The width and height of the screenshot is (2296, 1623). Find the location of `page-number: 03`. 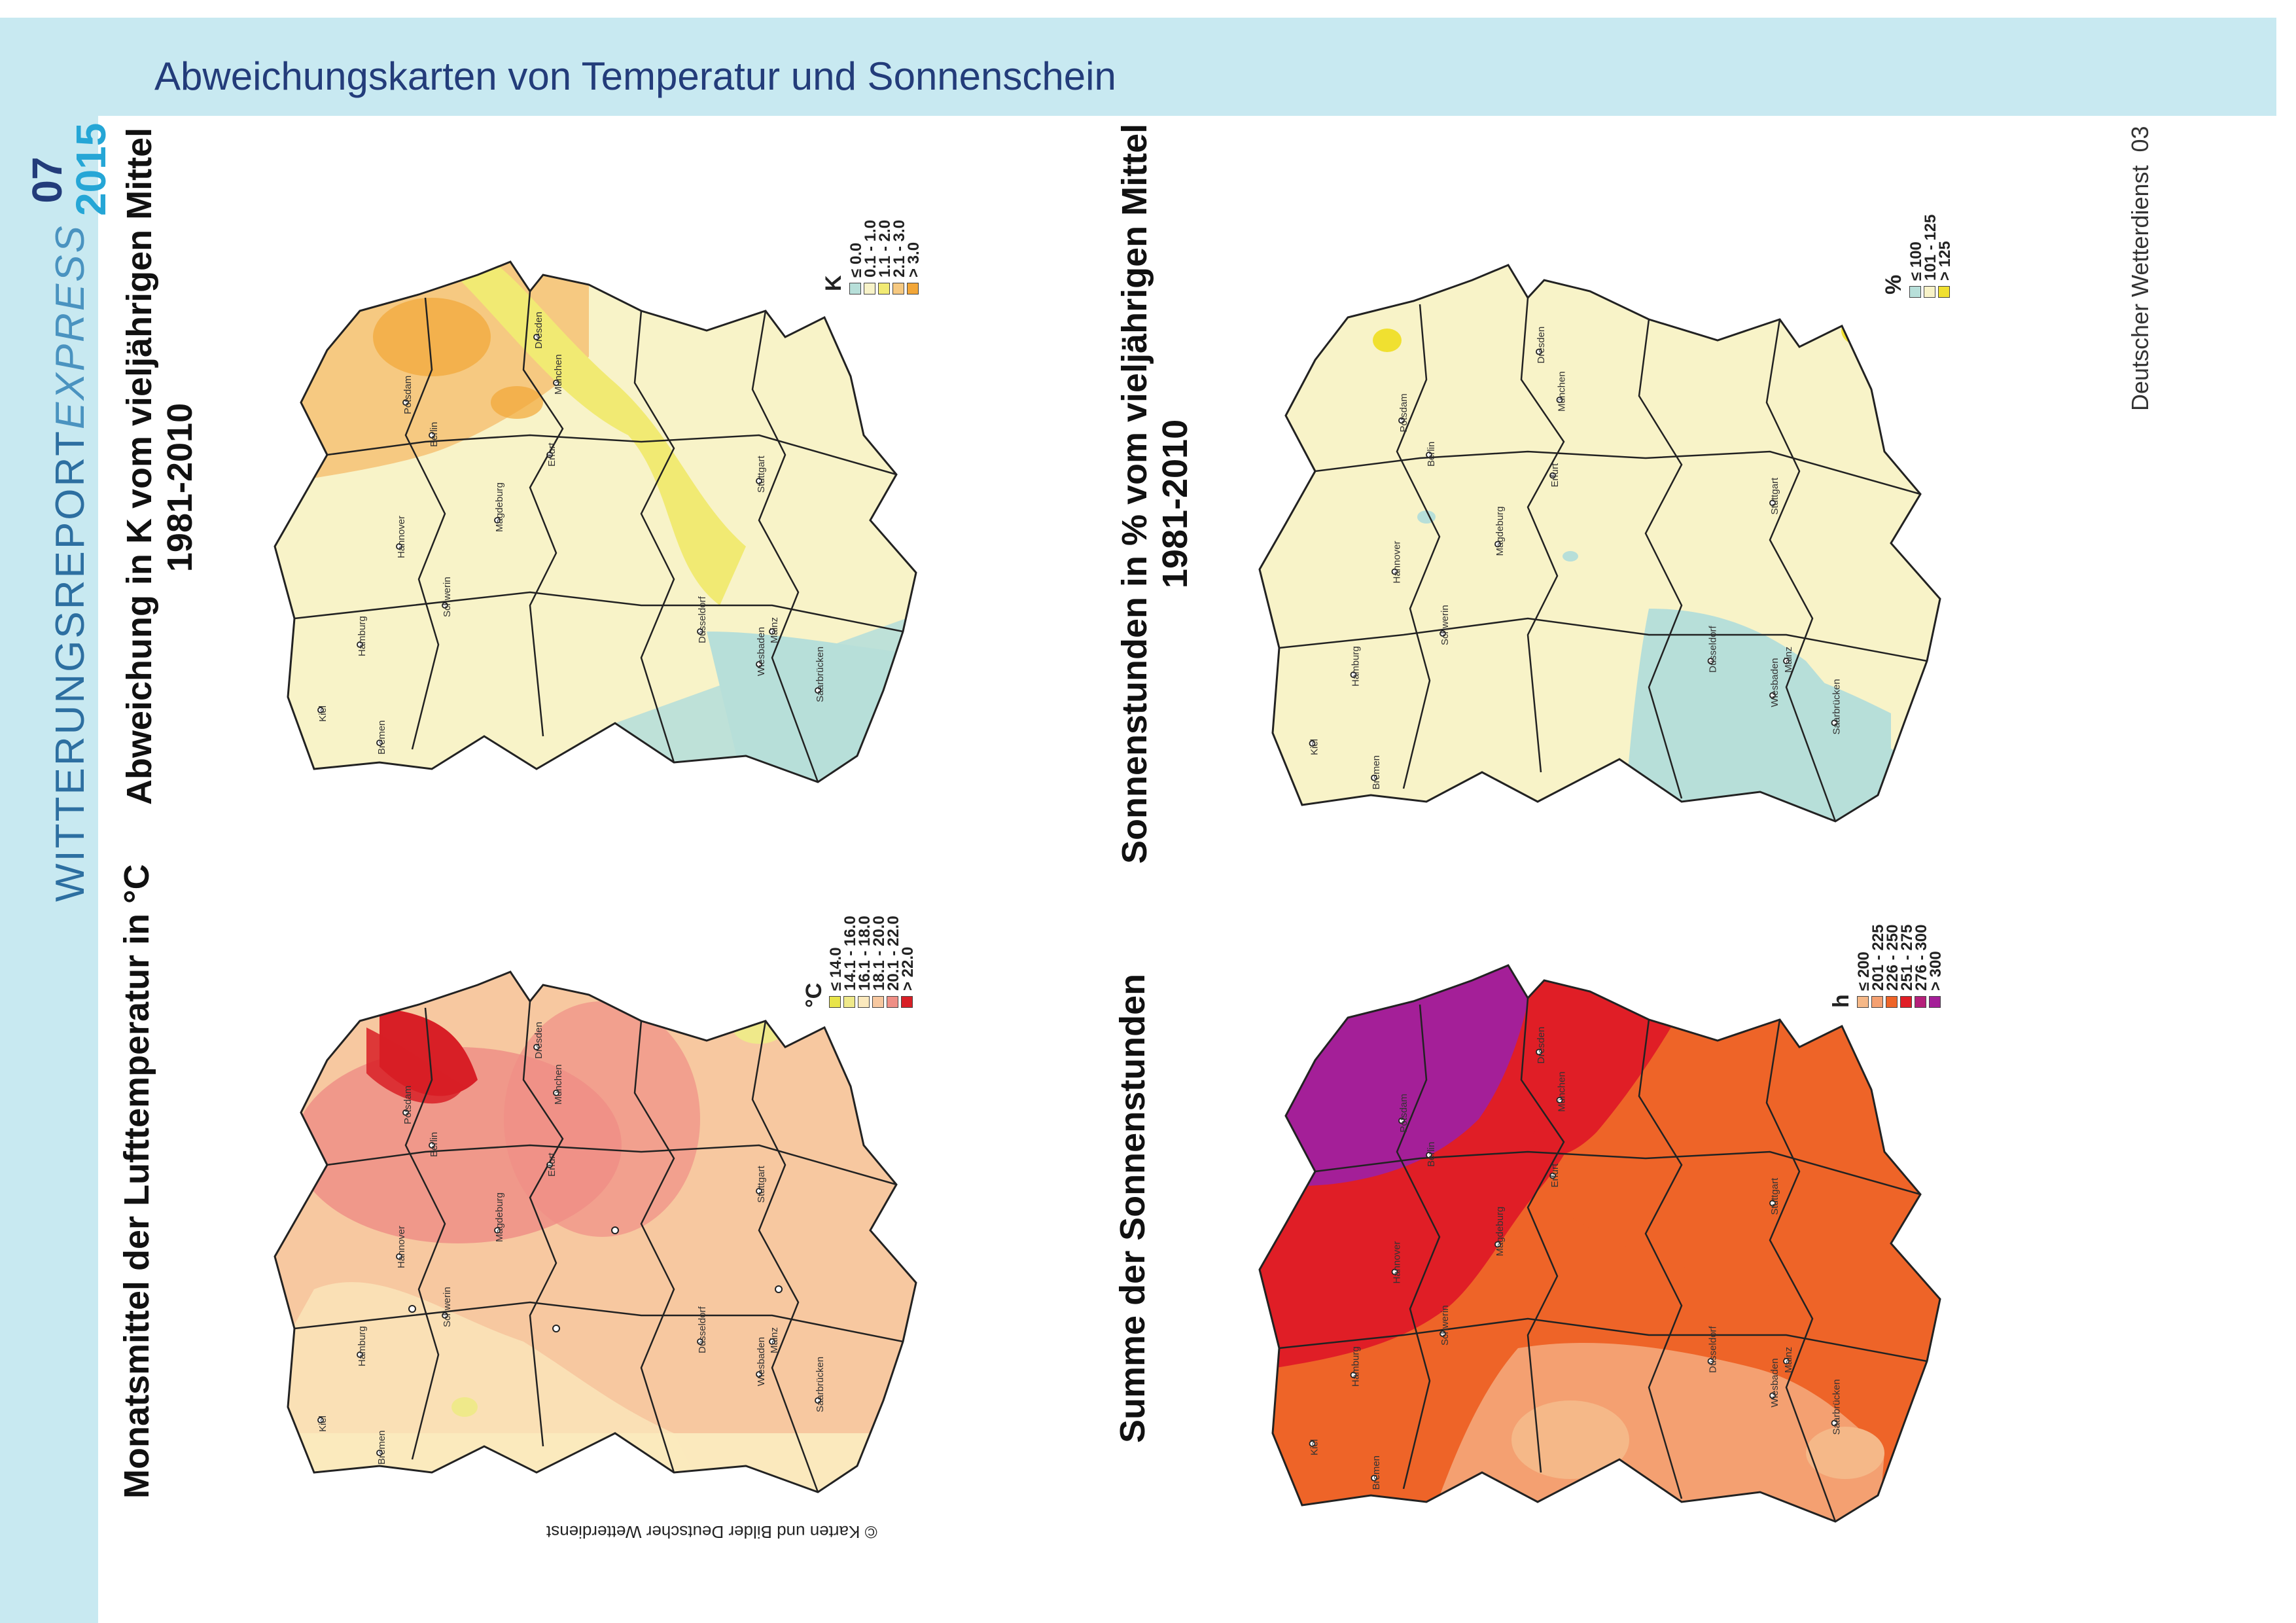

page-number: 03 is located at coordinates (2140, 139).